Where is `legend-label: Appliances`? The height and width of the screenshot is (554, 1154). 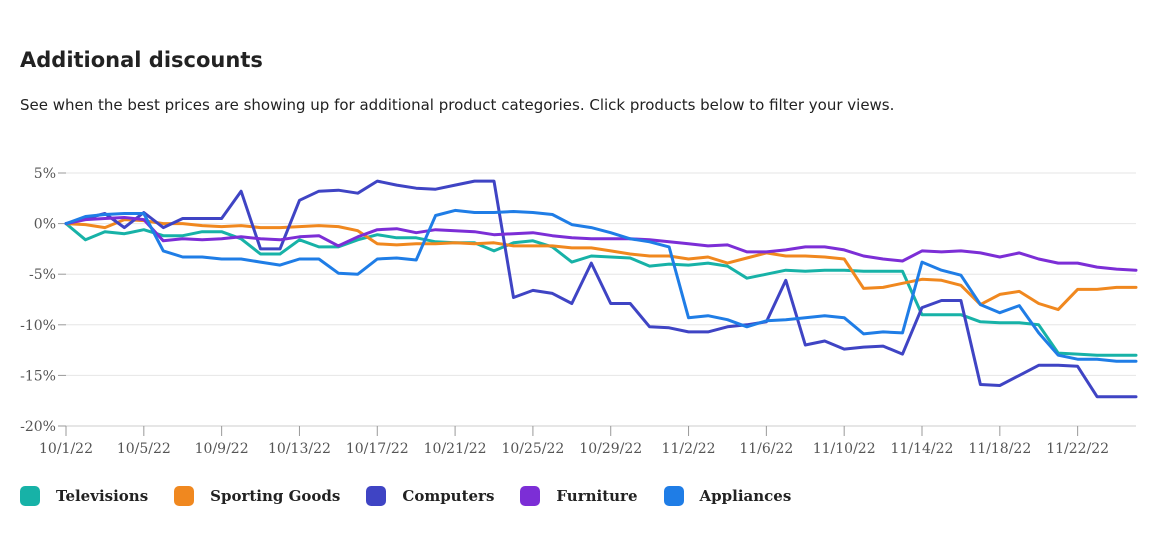
legend-label: Appliances is located at coordinates (745, 496).